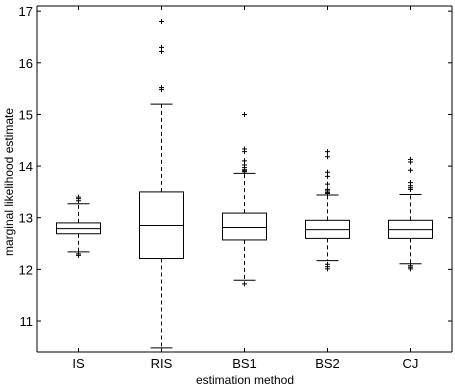  Describe the element at coordinates (26, 269) in the screenshot. I see `y-tick-label: 12` at that location.